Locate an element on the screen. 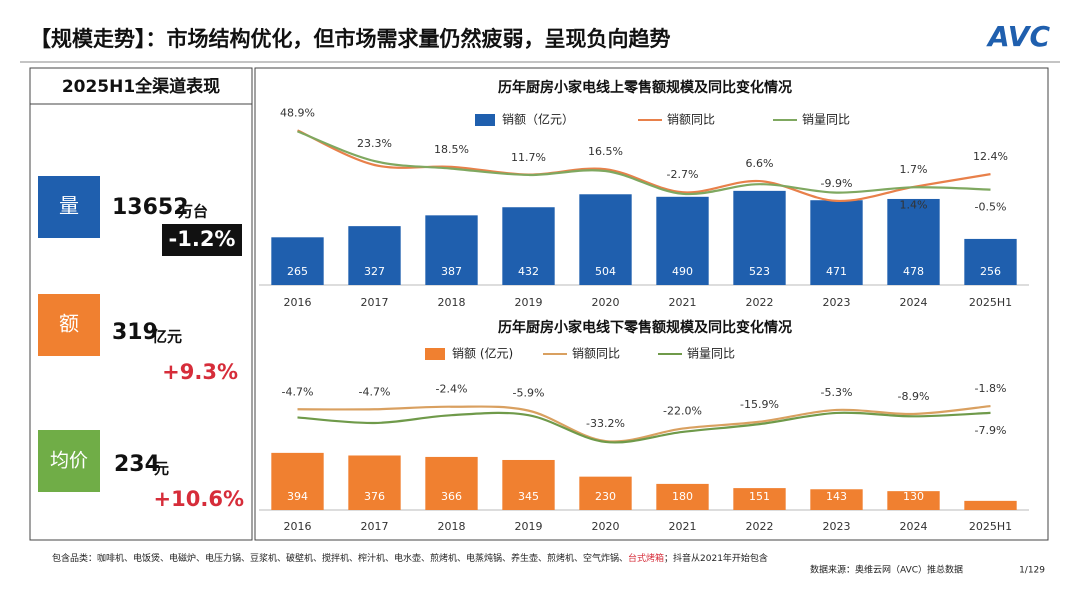  bar-value-label: 478 is located at coordinates (913, 271).